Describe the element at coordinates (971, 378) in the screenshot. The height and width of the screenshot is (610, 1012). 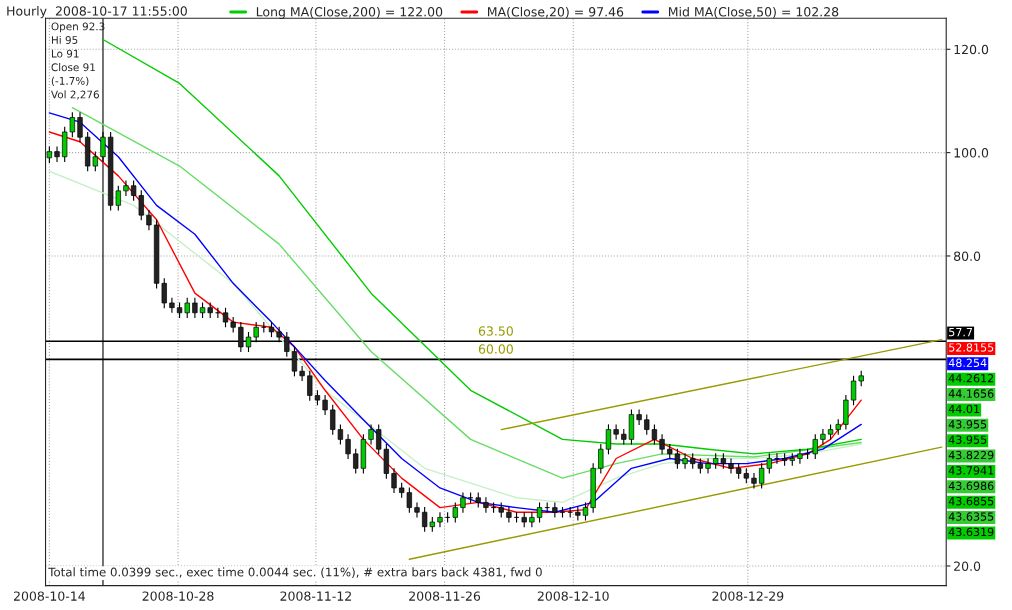
I see `text: 44.2612` at that location.